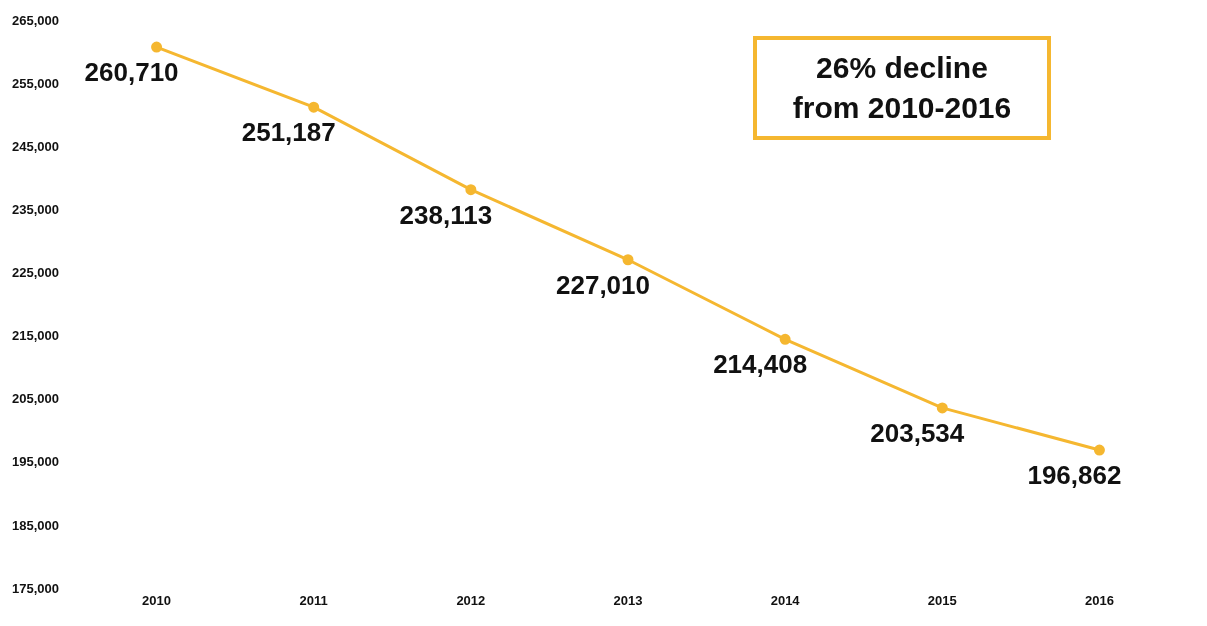 The width and height of the screenshot is (1207, 626). Describe the element at coordinates (35, 146) in the screenshot. I see `y-tick-label: 245,000` at that location.